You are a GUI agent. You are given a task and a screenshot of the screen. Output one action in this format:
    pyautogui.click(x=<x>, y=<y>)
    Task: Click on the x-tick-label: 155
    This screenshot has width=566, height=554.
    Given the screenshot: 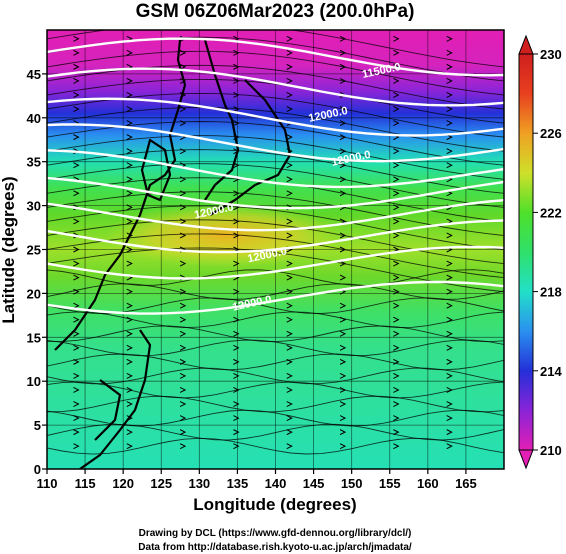 What is the action you would take?
    pyautogui.click(x=390, y=483)
    